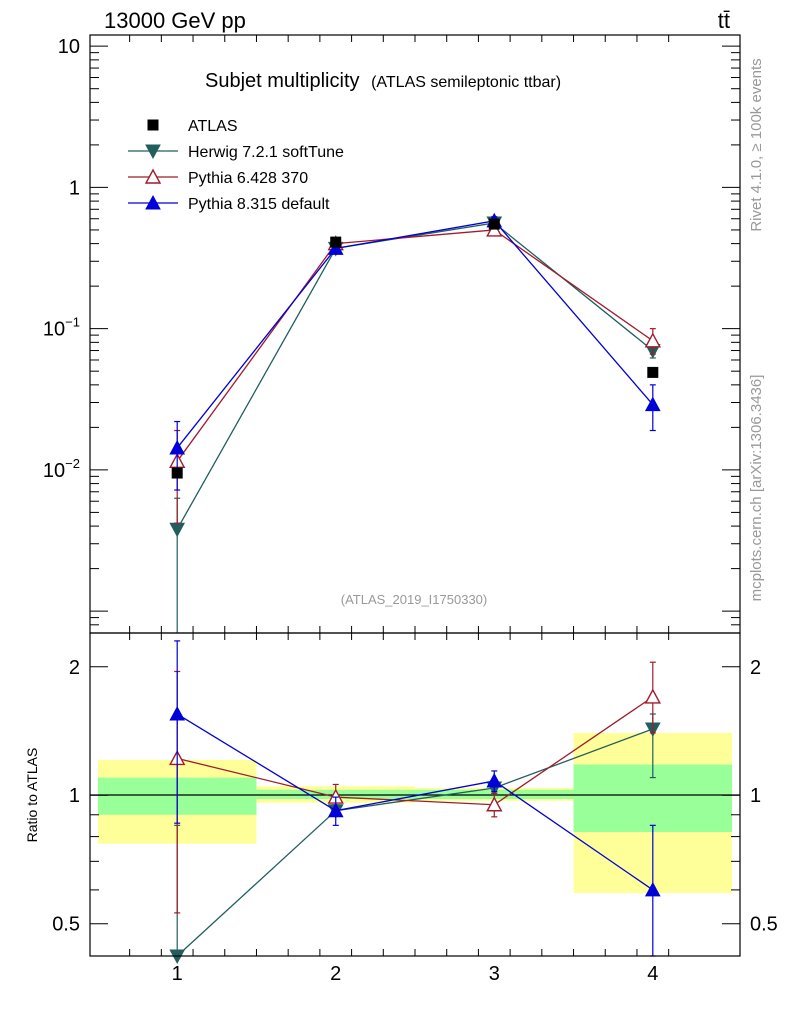 The width and height of the screenshot is (786, 1024). What do you see at coordinates (335, 974) in the screenshot?
I see `xtick-label: 2` at bounding box center [335, 974].